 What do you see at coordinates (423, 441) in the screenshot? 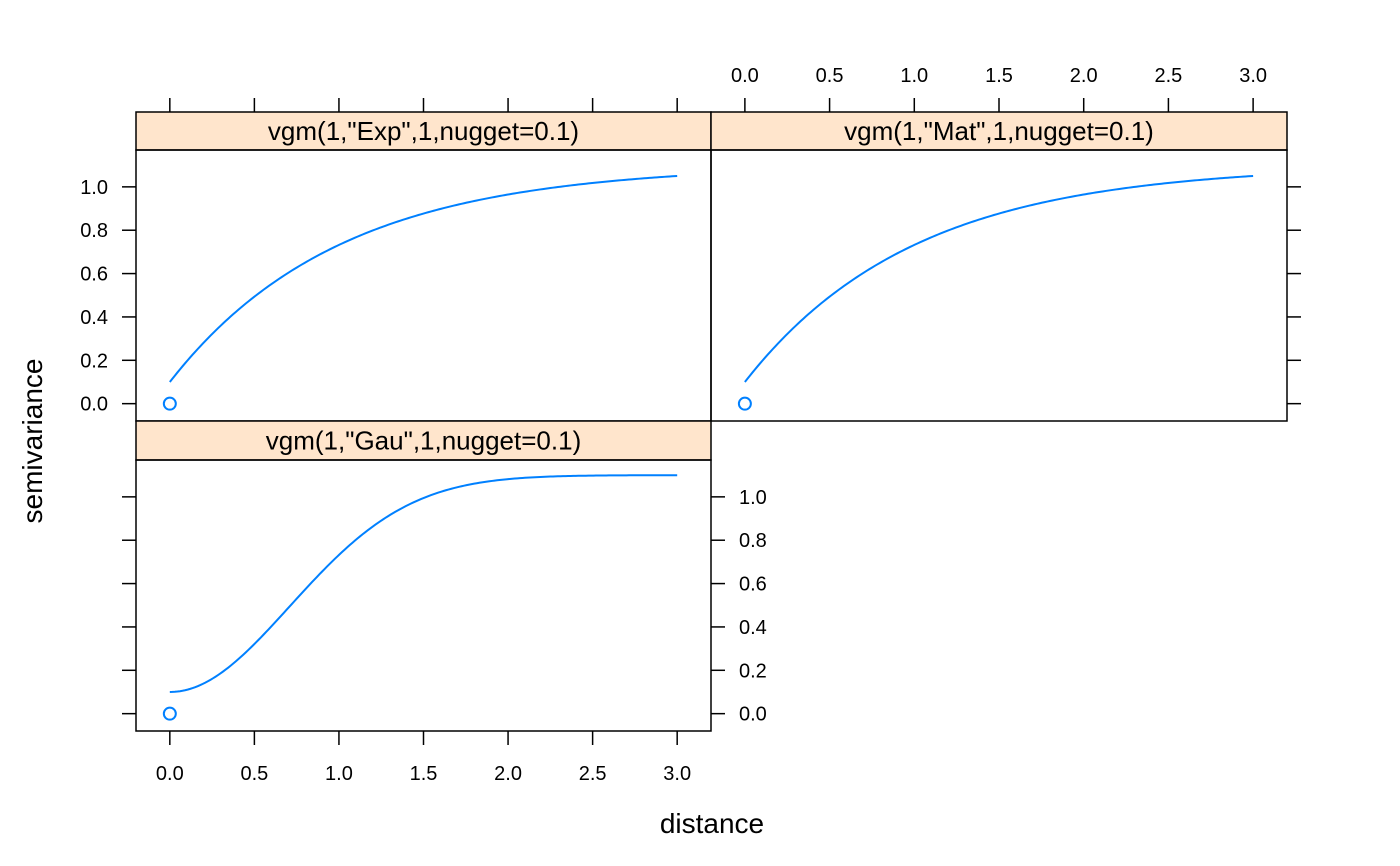
I see `strip-title: vgm(1,"Gau",1,nugget=0.1)` at bounding box center [423, 441].